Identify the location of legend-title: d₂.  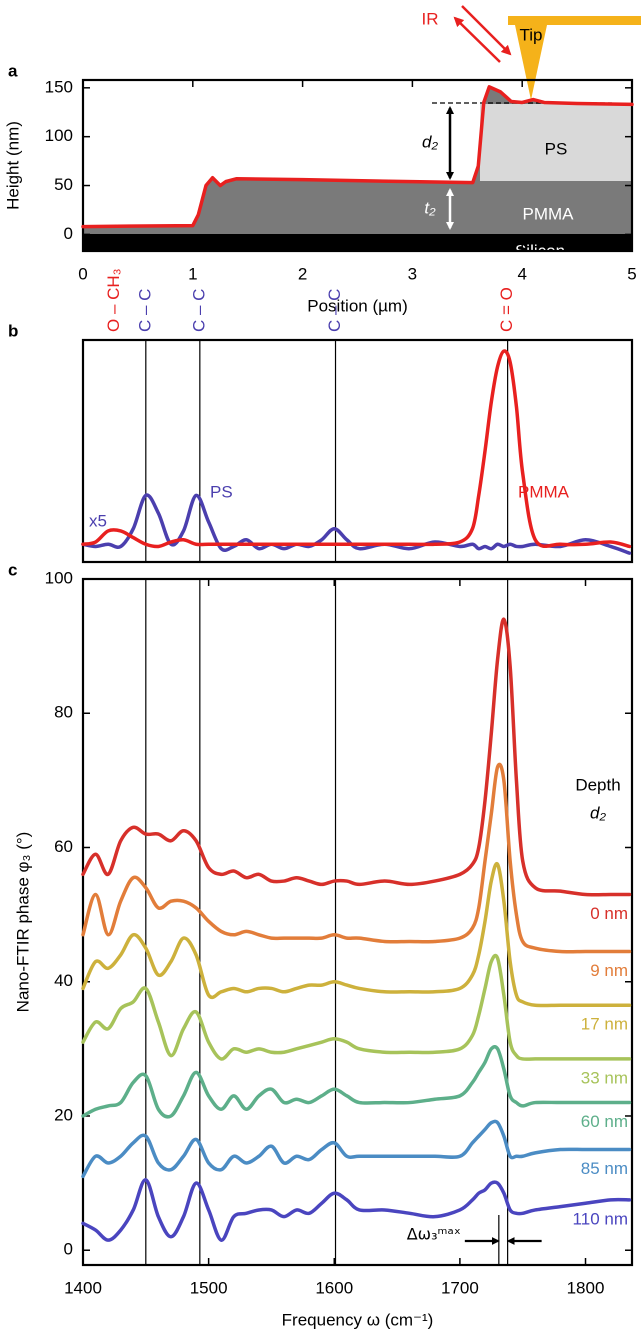
(598, 812).